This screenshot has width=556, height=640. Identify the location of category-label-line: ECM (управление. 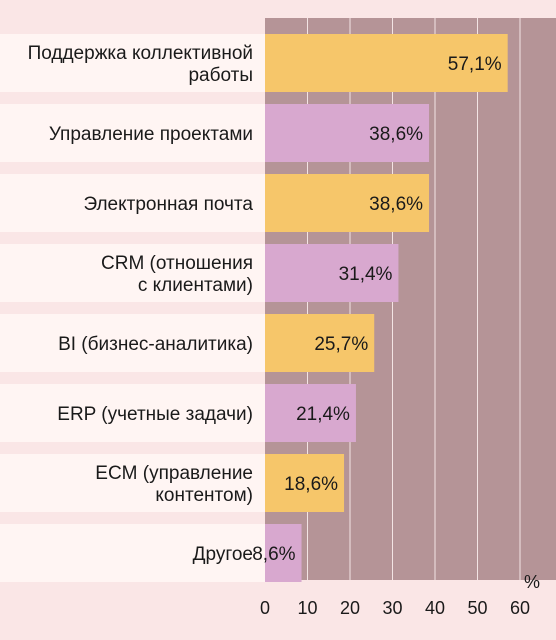
(174, 473).